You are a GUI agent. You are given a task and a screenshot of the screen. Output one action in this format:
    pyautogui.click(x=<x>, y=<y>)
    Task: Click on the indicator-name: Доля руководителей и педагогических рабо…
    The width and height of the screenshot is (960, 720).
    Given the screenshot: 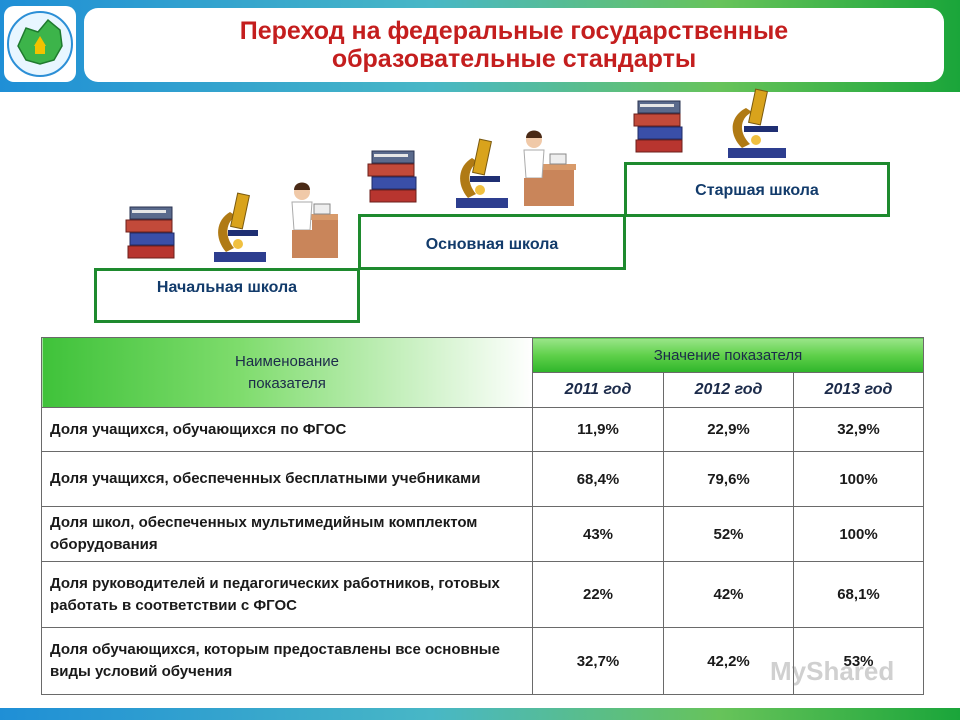 What is the action you would take?
    pyautogui.click(x=287, y=594)
    